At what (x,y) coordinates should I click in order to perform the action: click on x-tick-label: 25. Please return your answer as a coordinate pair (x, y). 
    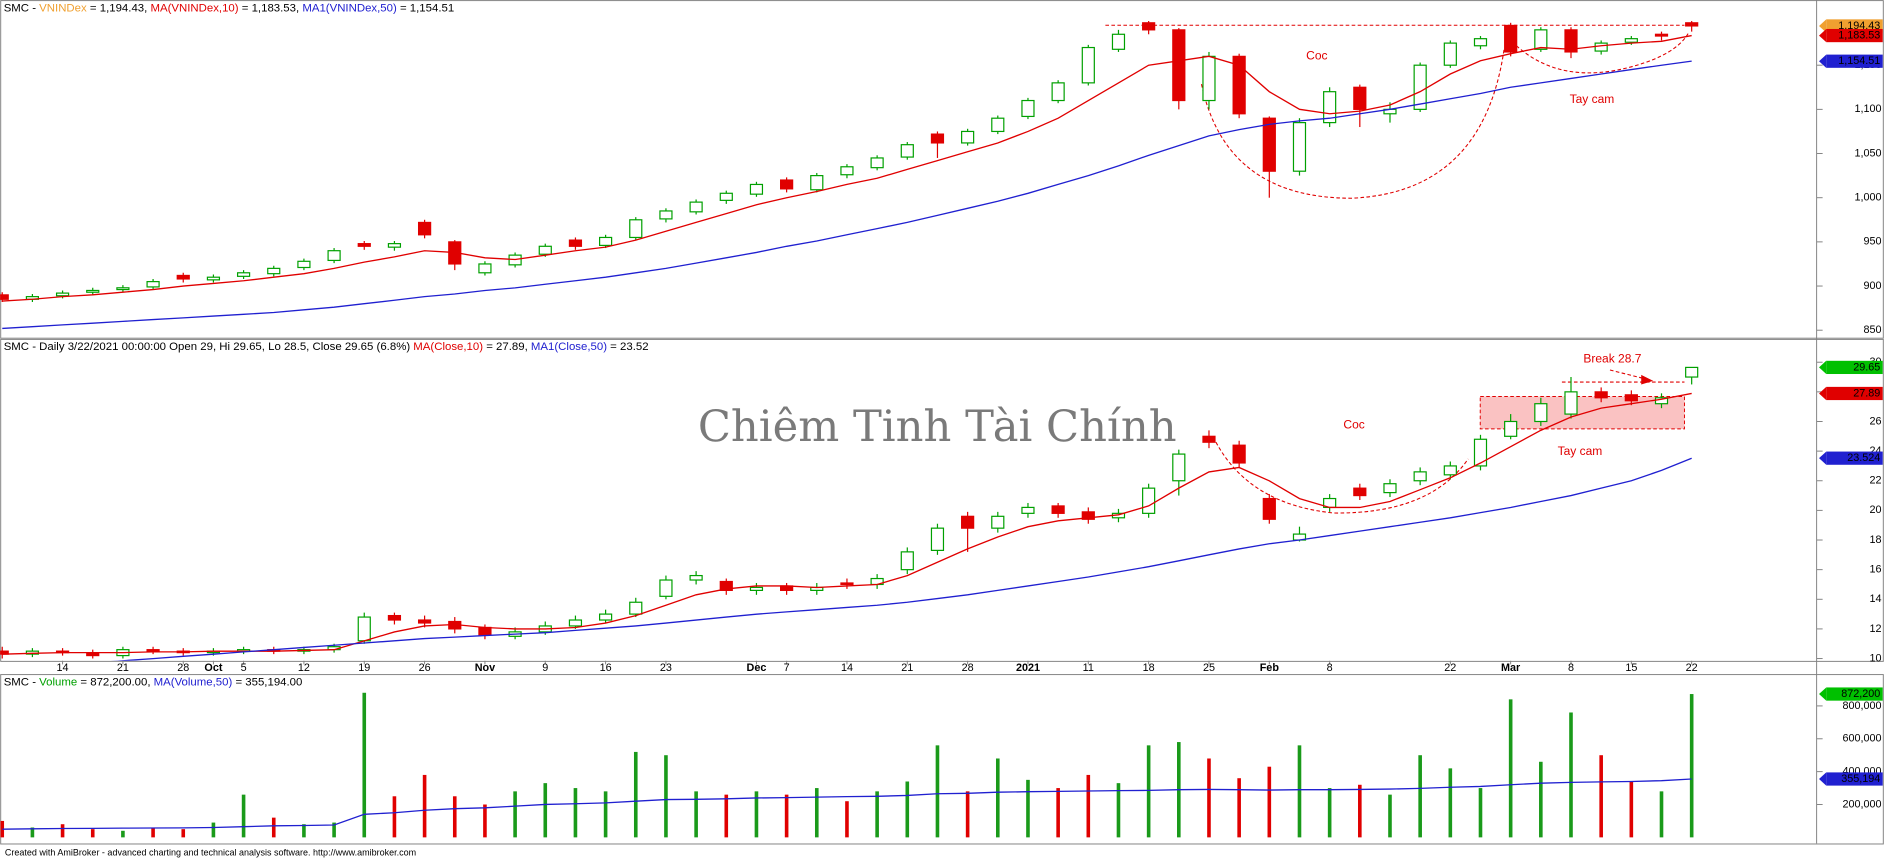
    Looking at the image, I should click on (1209, 668).